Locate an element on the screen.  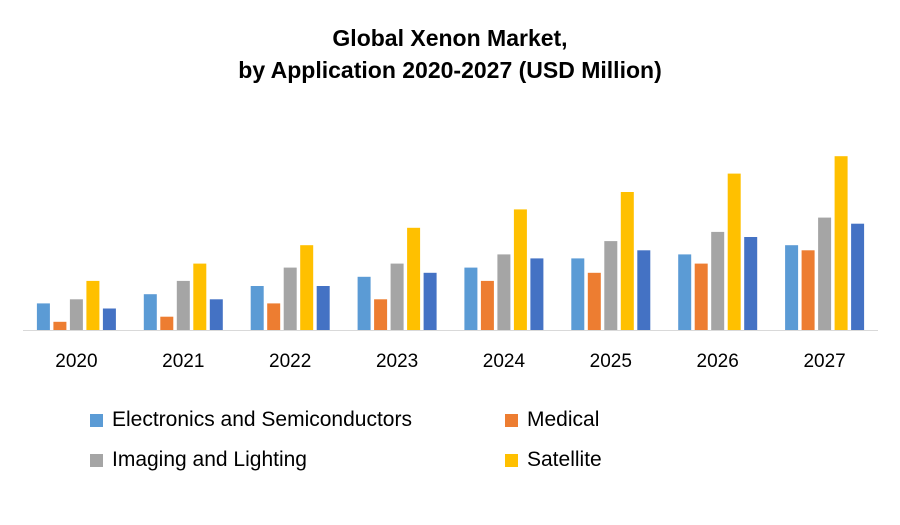
x-tick-label-2023: 2023 is located at coordinates (397, 361).